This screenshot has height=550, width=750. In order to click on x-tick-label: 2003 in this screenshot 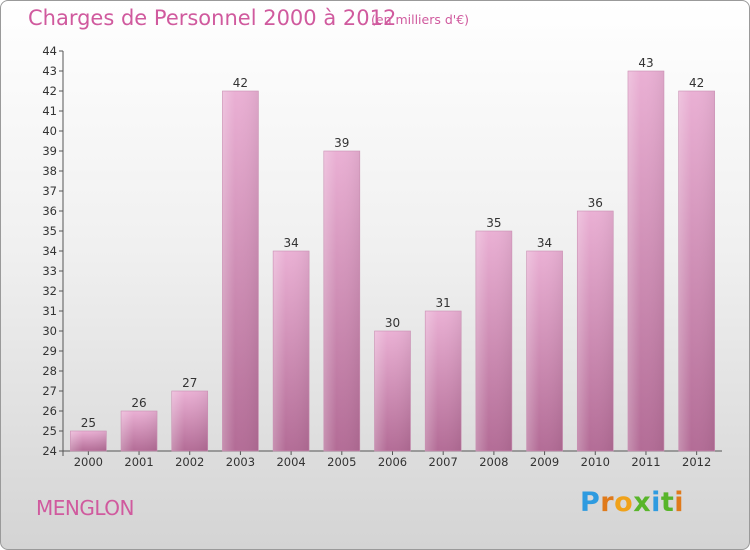, I will do `click(240, 462)`.